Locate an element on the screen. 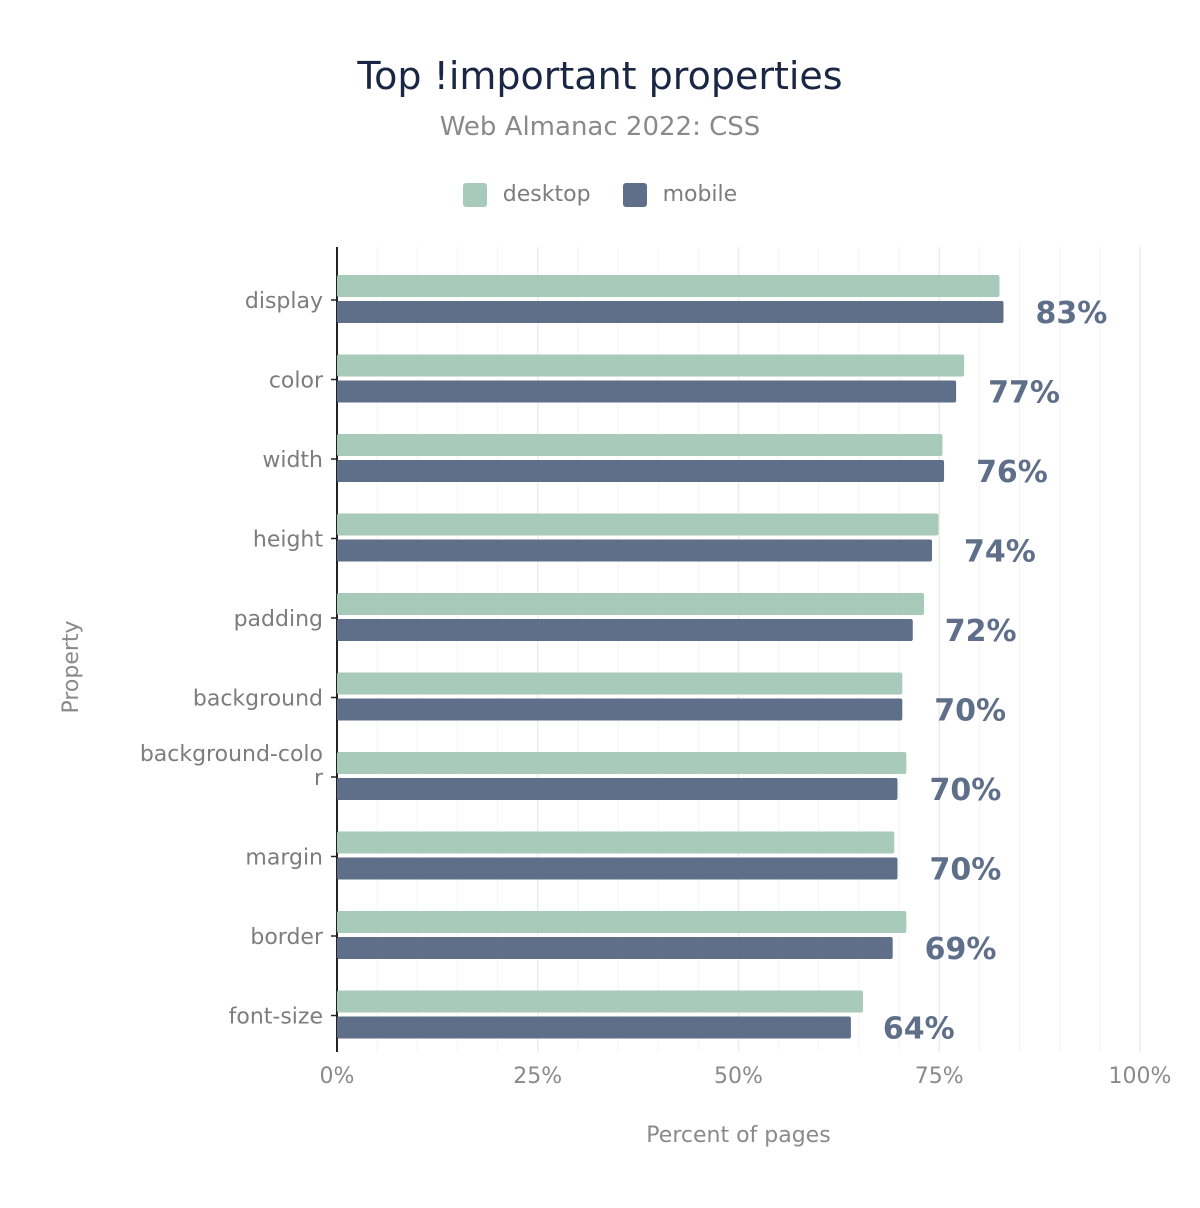 The height and width of the screenshot is (1208, 1200). category-label: border is located at coordinates (287, 937).